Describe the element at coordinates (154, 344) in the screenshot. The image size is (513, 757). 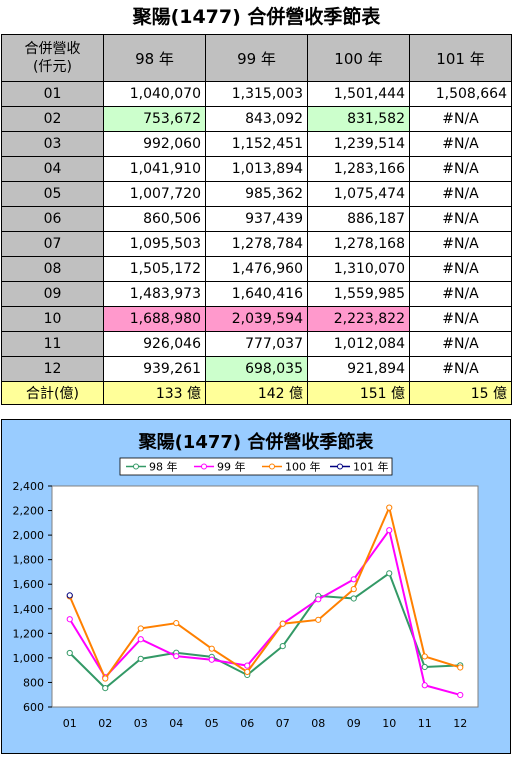
I see `revenue-cell: 926,046` at that location.